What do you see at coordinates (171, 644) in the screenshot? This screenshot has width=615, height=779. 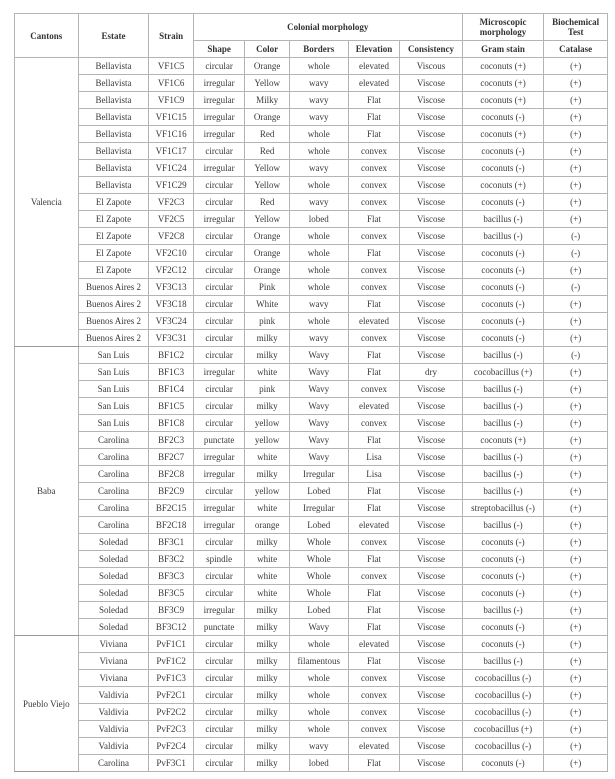 I see `strain-cell: PvF1C1` at bounding box center [171, 644].